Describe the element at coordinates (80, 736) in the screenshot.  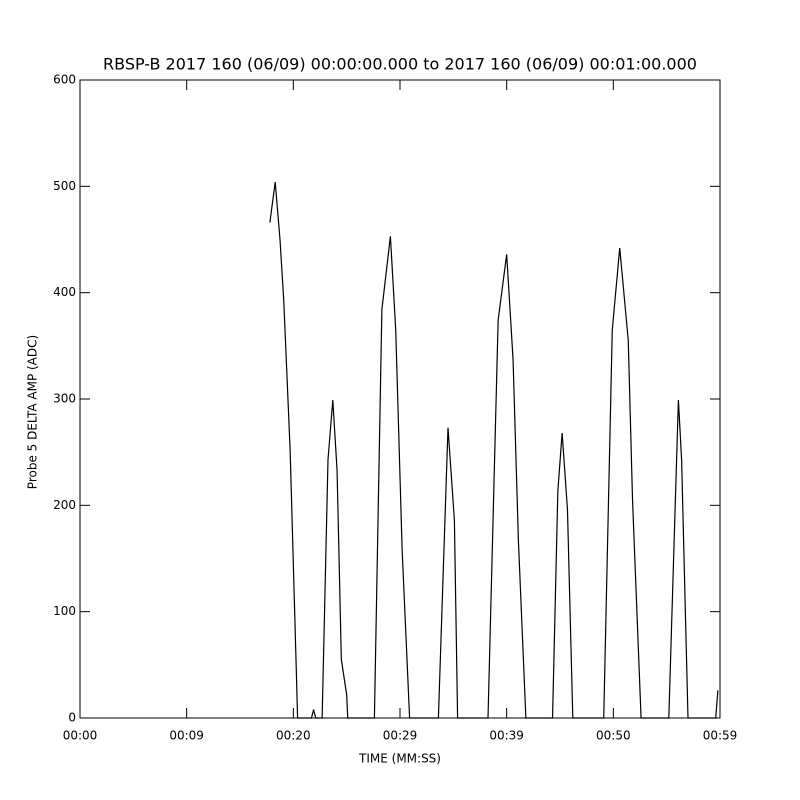
I see `x-tick-label: 00:00` at that location.